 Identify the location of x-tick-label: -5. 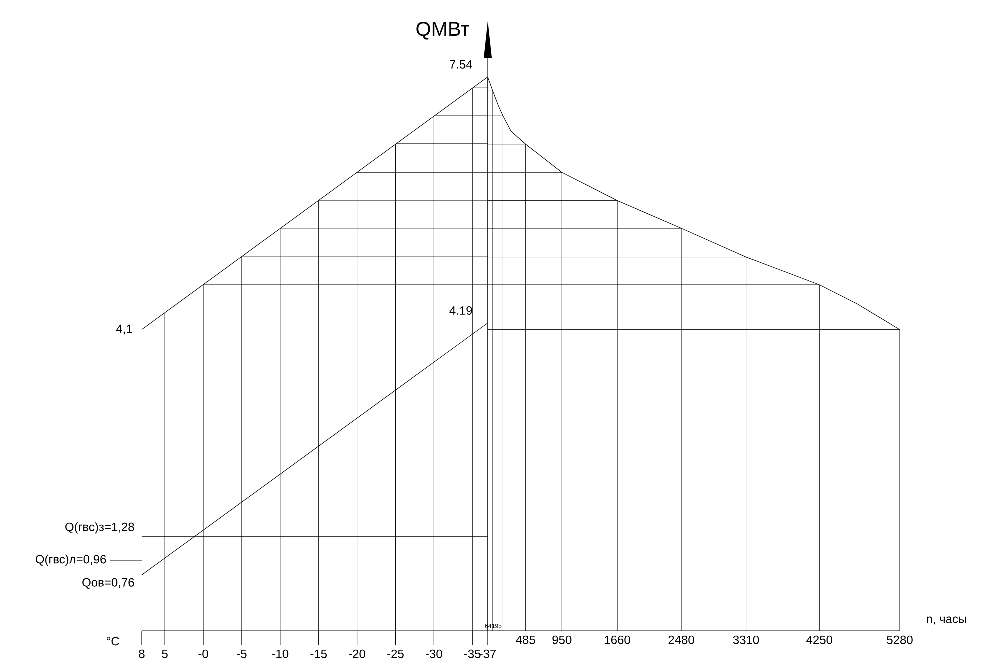
(242, 654).